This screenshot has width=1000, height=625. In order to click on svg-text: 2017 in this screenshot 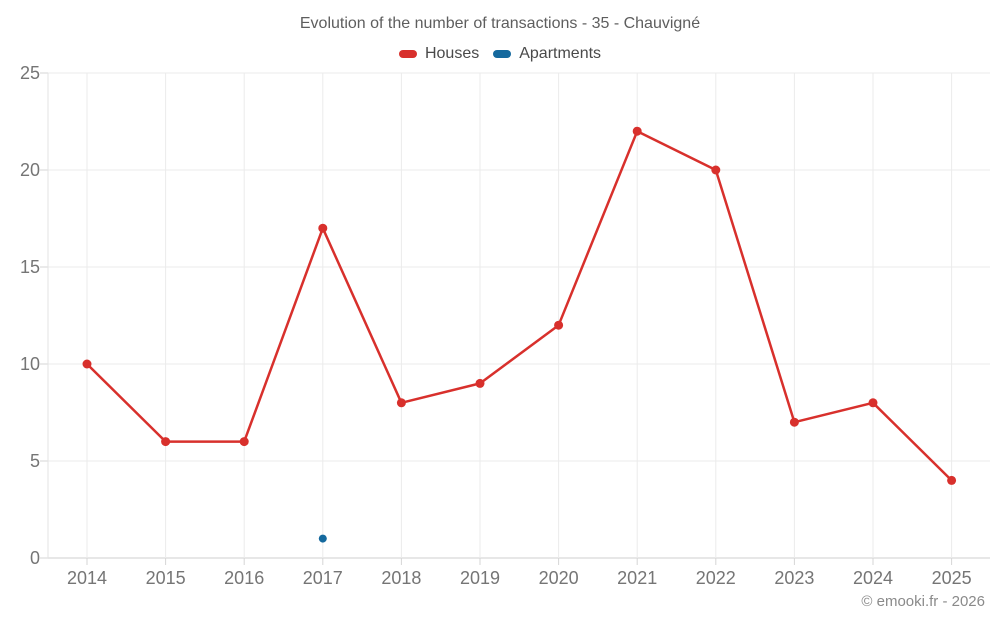, I will do `click(323, 578)`.